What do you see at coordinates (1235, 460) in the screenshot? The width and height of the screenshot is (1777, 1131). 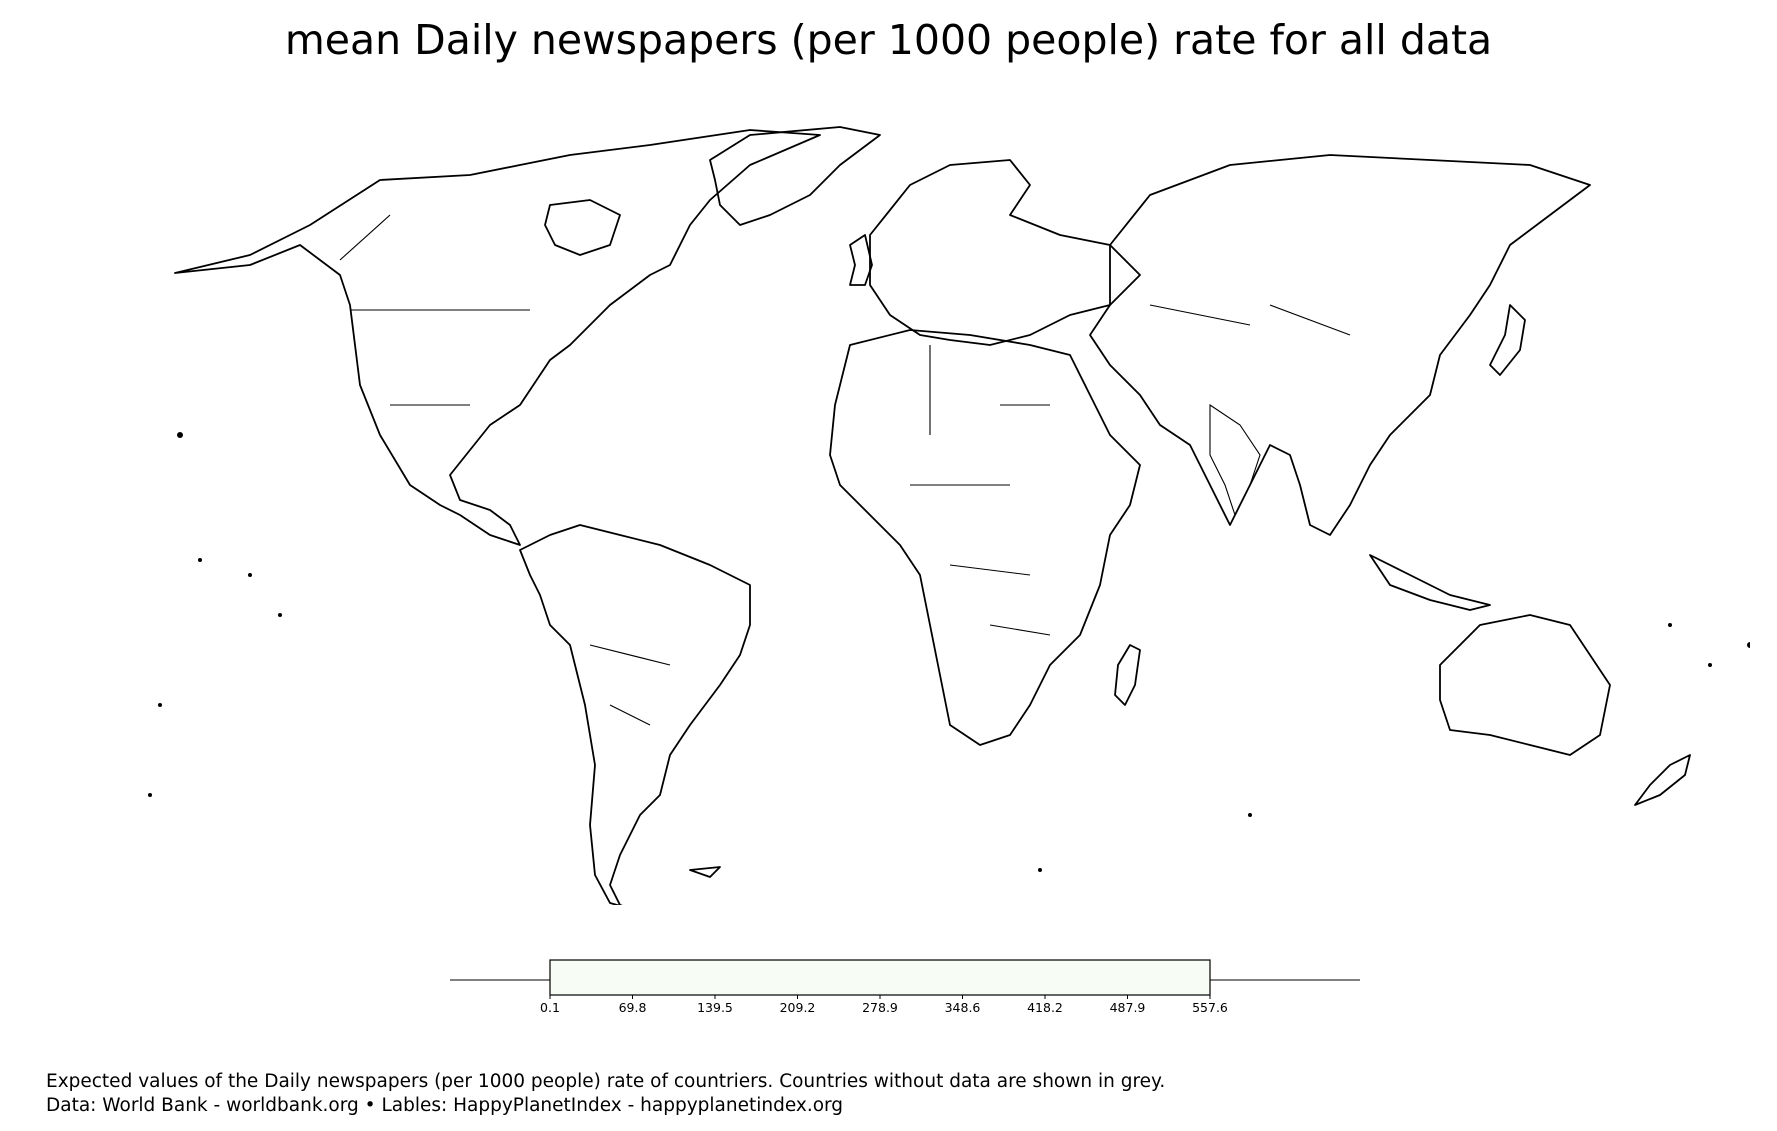 I see `india-border` at bounding box center [1235, 460].